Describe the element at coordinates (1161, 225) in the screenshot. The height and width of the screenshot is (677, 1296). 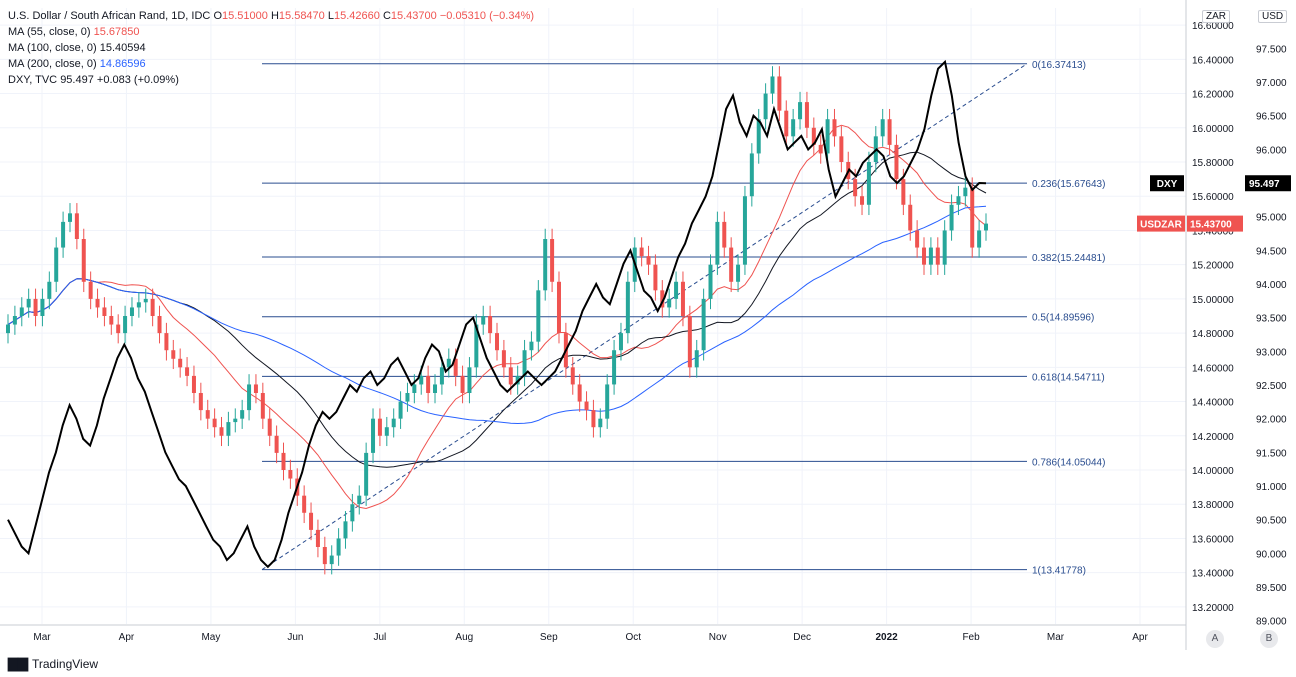
I see `usdzar-name-label: USDZAR` at that location.